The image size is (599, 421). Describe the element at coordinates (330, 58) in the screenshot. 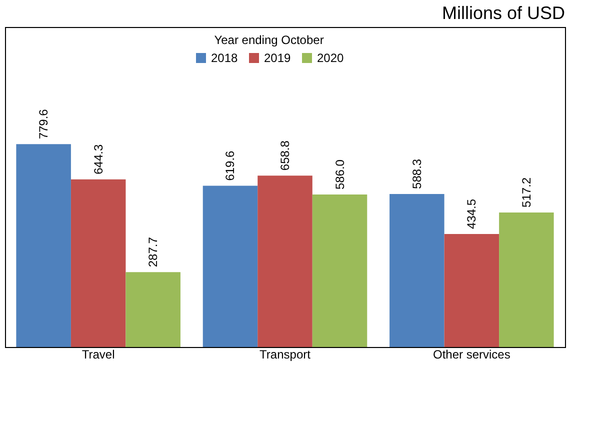

I see `legend-label: 2020` at that location.